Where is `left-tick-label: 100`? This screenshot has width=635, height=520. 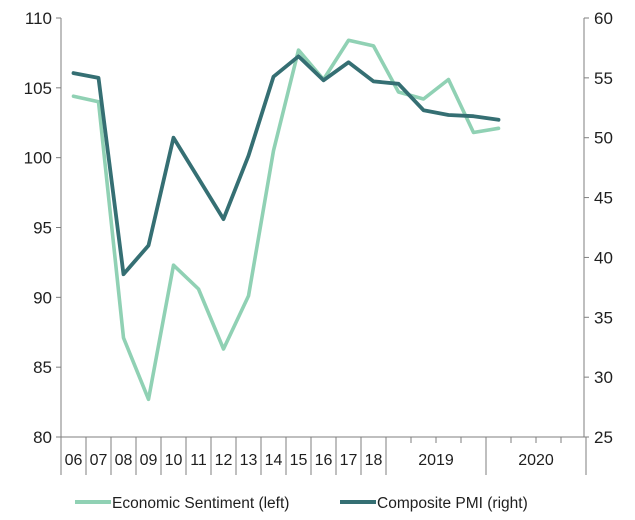
left-tick-label: 100 is located at coordinates (38, 158).